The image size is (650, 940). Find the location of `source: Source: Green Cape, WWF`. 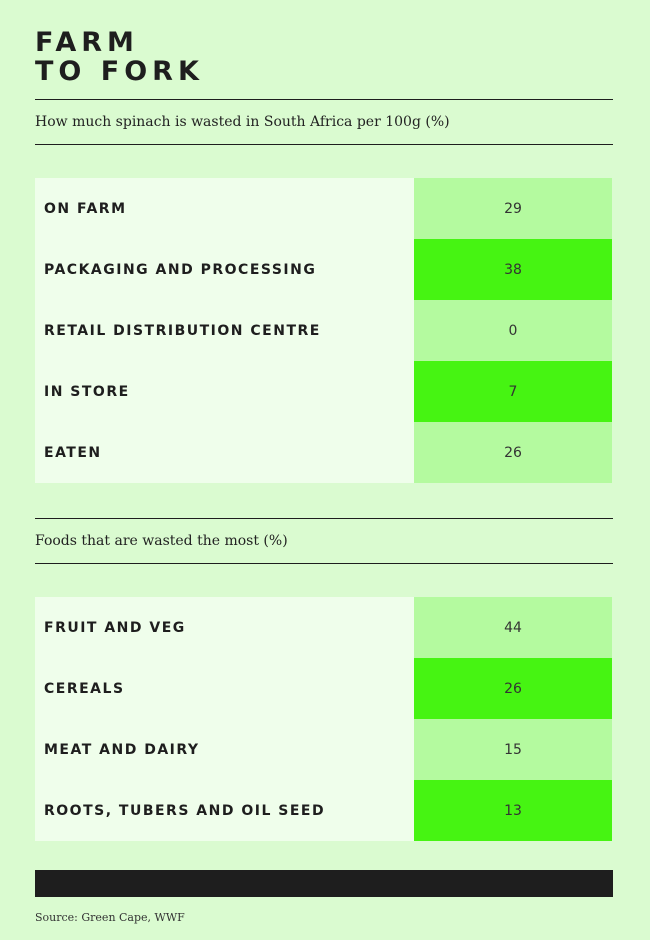

source: Source: Green Cape, WWF is located at coordinates (110, 917).